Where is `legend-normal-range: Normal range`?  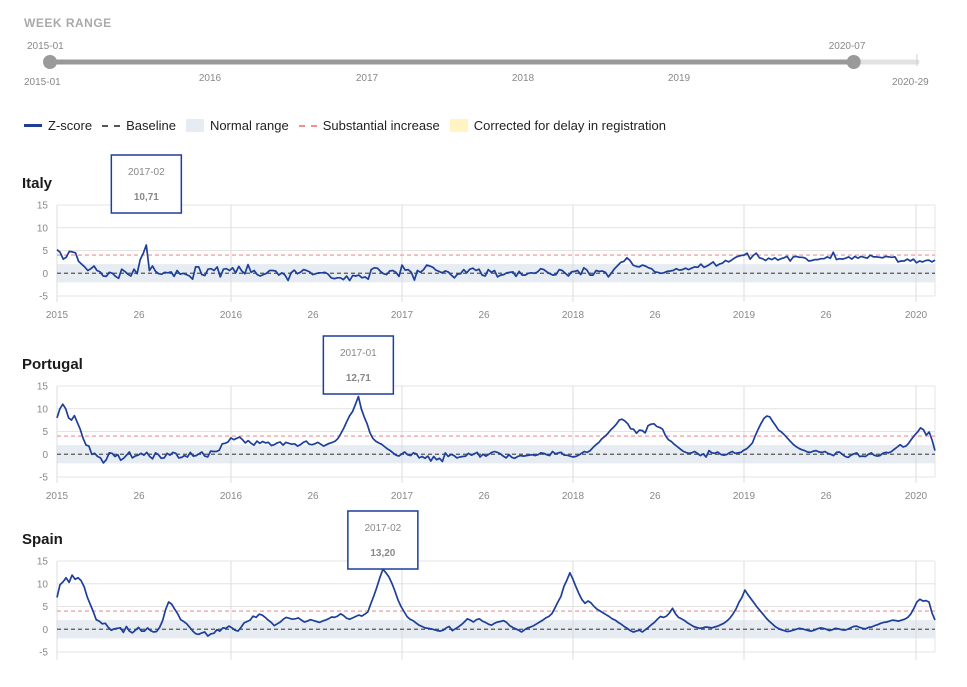
legend-normal-range: Normal range is located at coordinates (237, 125).